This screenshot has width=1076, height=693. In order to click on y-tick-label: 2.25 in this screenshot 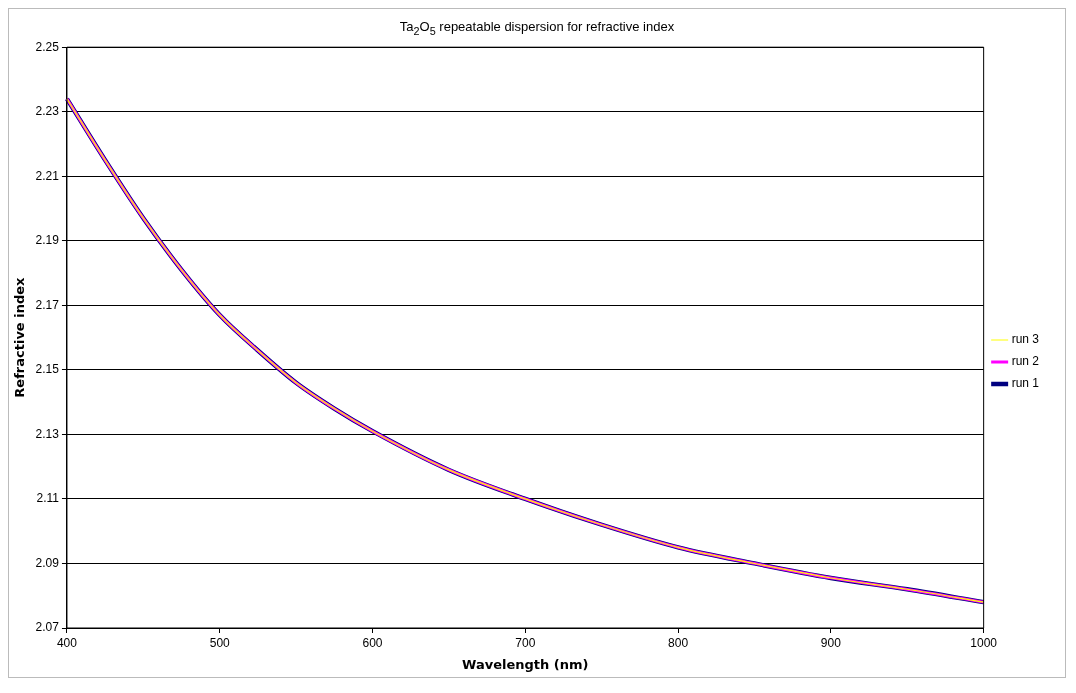, I will do `click(47, 46)`.